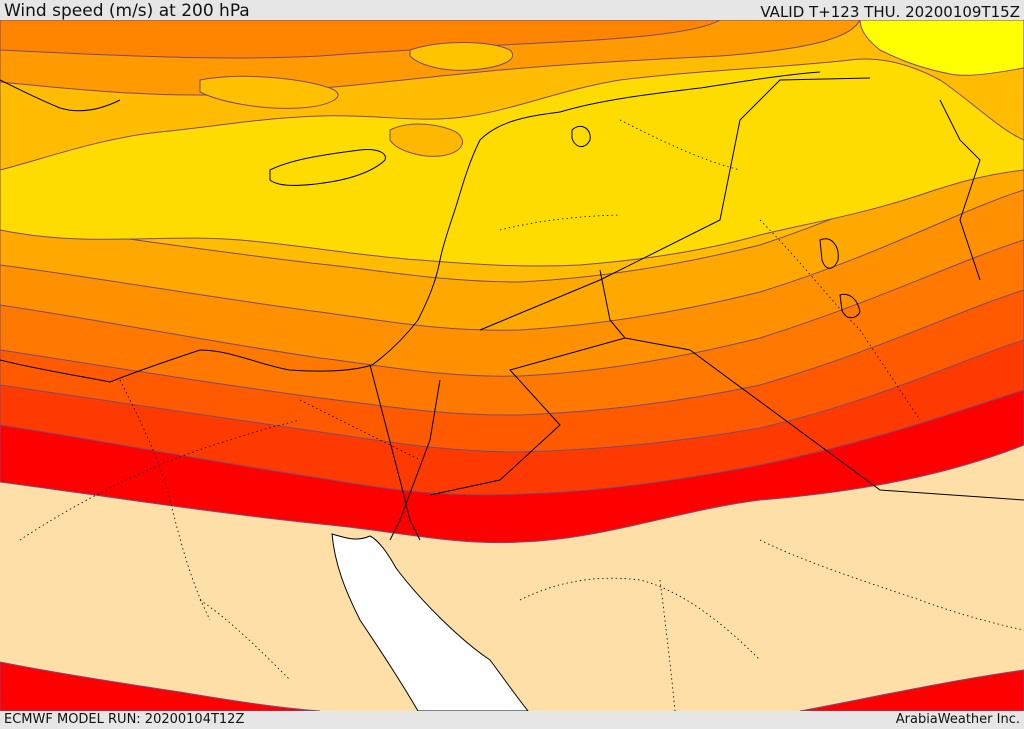 Image resolution: width=1024 pixels, height=729 pixels. What do you see at coordinates (127, 11) in the screenshot?
I see `map-title: Wind speed (m/s) at 200 hPa` at bounding box center [127, 11].